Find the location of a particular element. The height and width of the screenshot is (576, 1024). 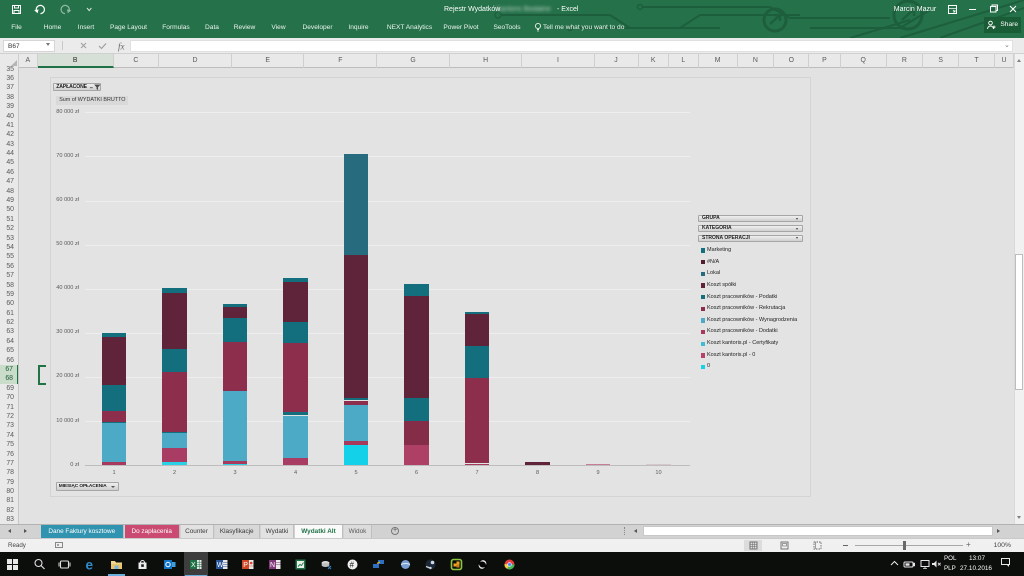

svg-text: e is located at coordinates (90, 564).